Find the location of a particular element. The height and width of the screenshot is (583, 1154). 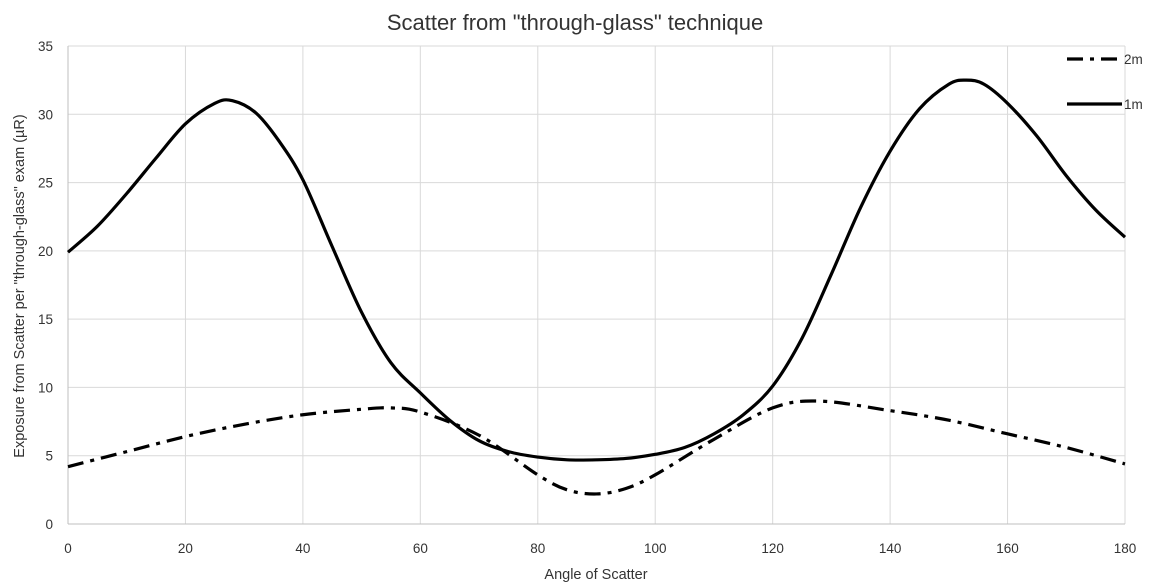

x-tick-label: 100 is located at coordinates (655, 548).